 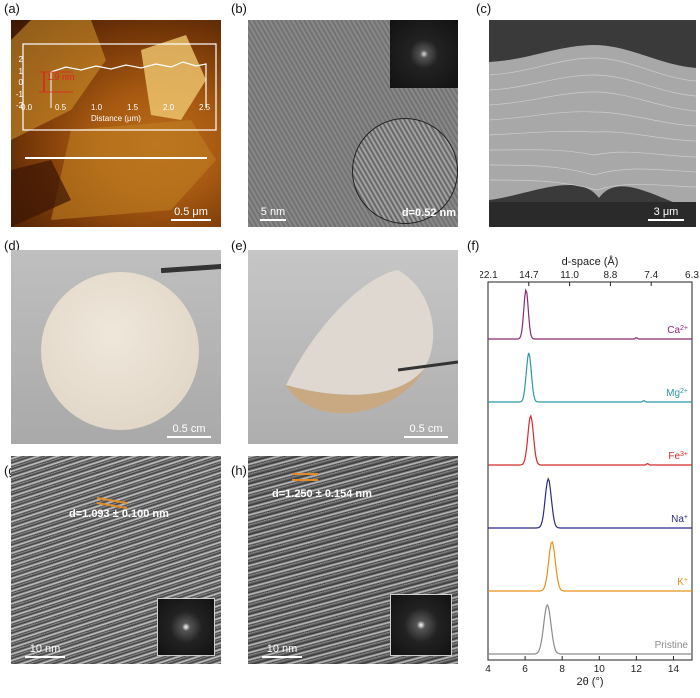 I want to click on membrane-photo-flat: 0.5 cm, so click(x=116, y=347).